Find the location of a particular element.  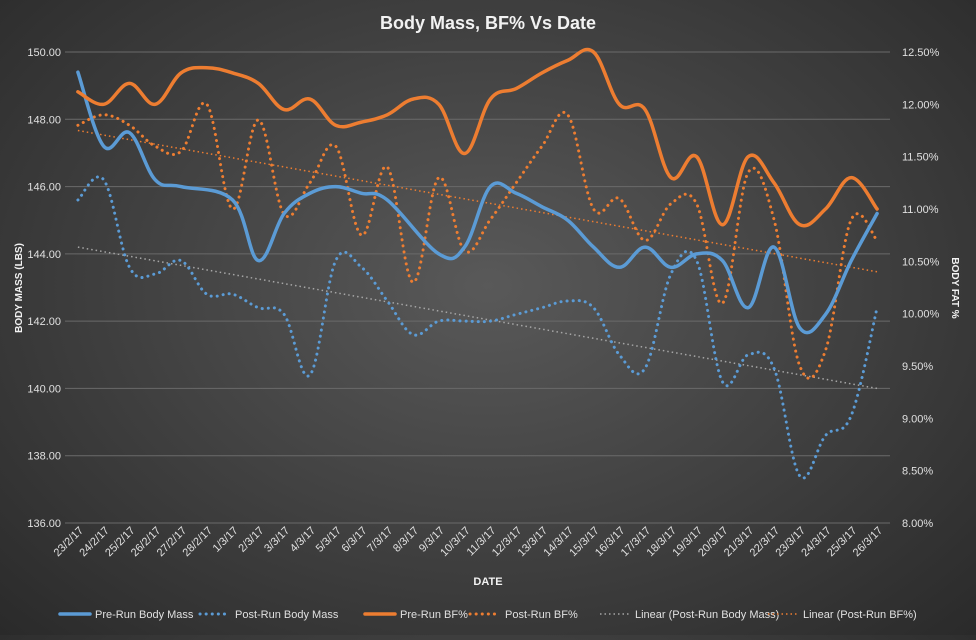

x-tick-label: 7/3/17 is located at coordinates (380, 540).